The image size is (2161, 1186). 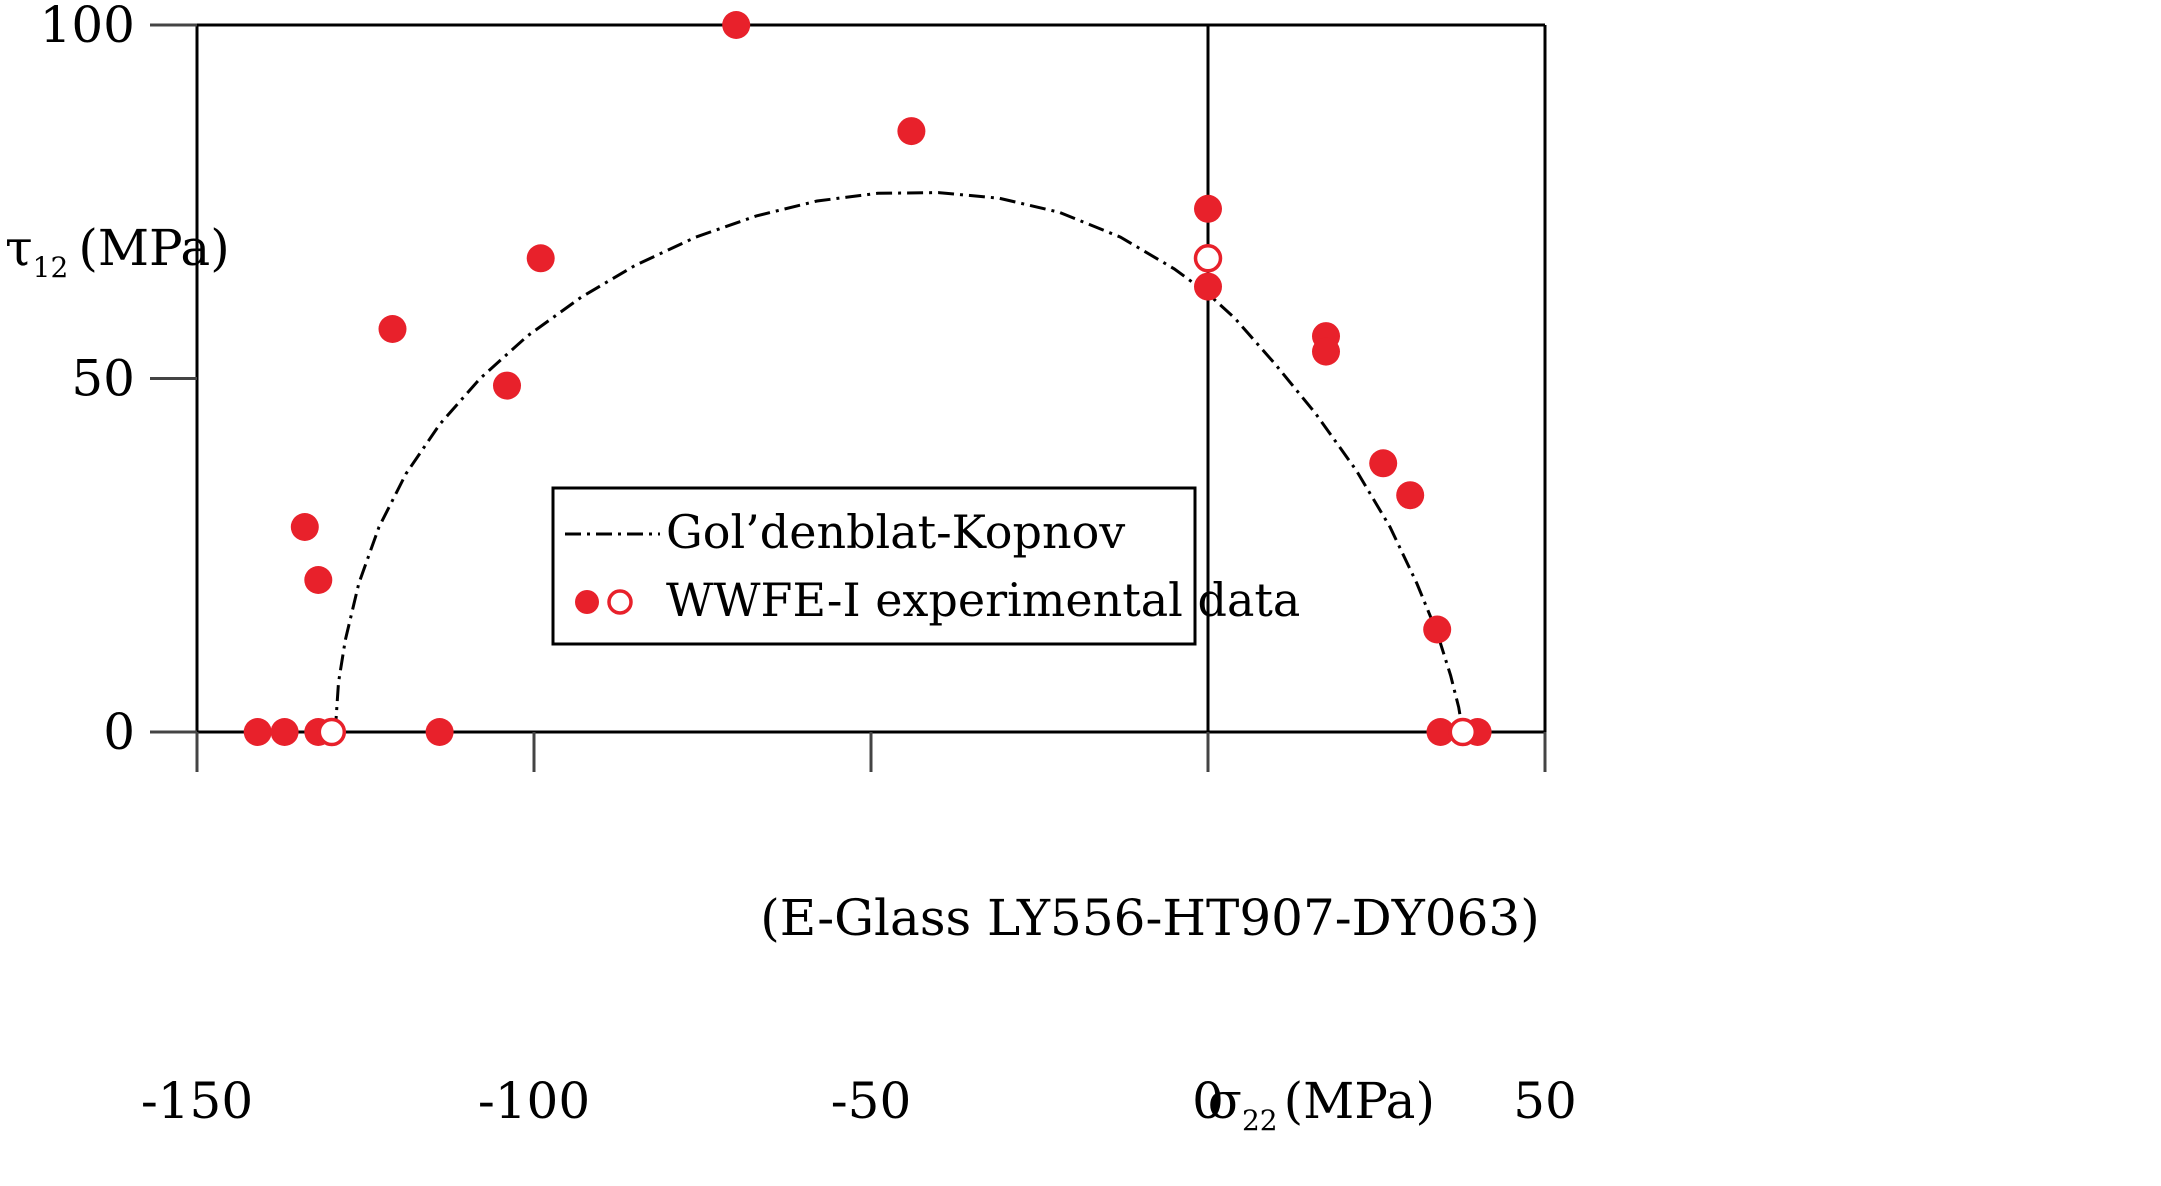 I want to click on legend-box, so click(x=874, y=566).